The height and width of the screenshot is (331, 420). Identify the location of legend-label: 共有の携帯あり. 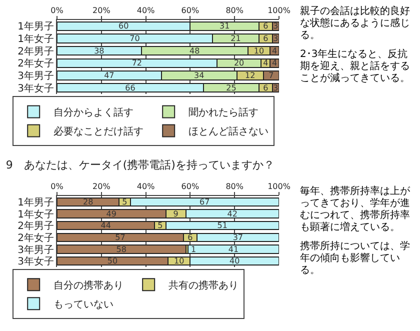
(203, 286).